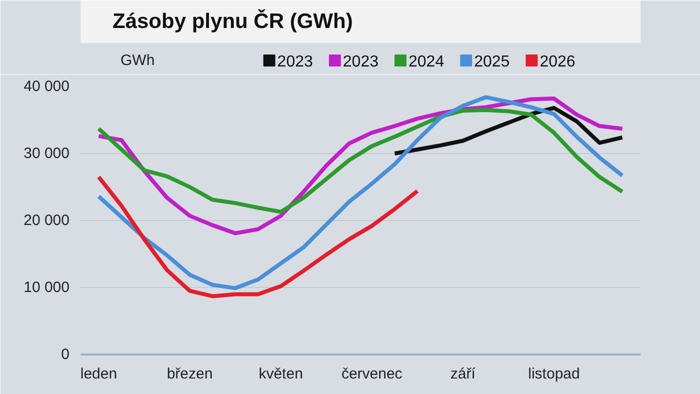 The height and width of the screenshot is (394, 700). Describe the element at coordinates (99, 374) in the screenshot. I see `x-tick-label: leden` at that location.